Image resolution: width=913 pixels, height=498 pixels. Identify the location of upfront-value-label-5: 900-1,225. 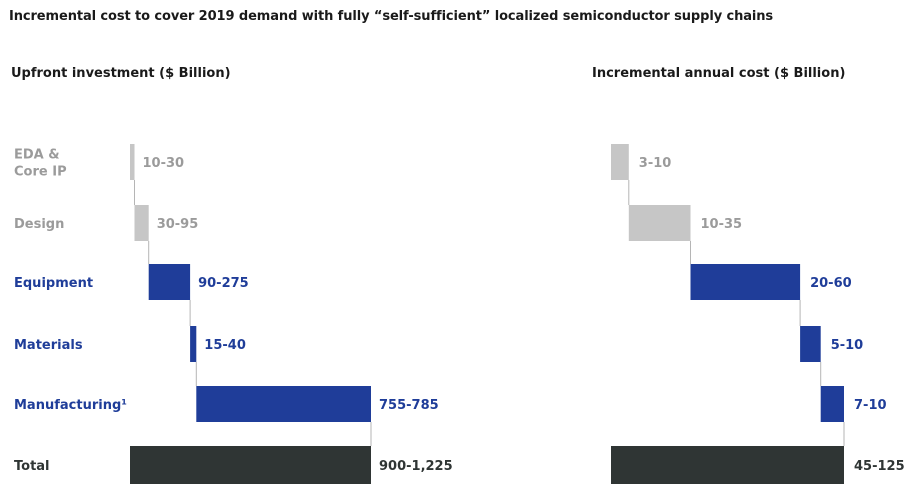
(416, 466).